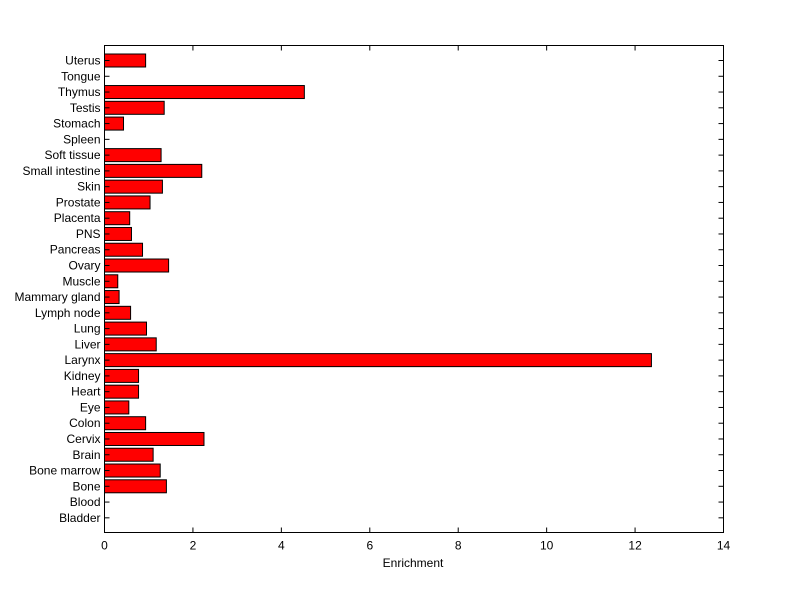 The width and height of the screenshot is (800, 604). What do you see at coordinates (65, 471) in the screenshot?
I see `y-tick-label: Bone marrow` at bounding box center [65, 471].